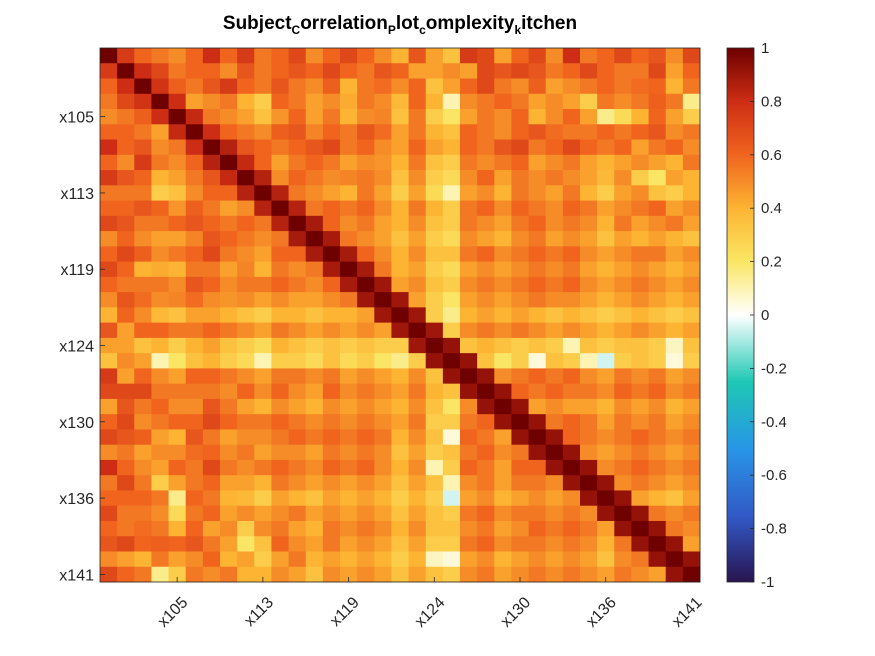 The height and width of the screenshot is (656, 875). I want to click on x-tick-label: x136, so click(601, 612).